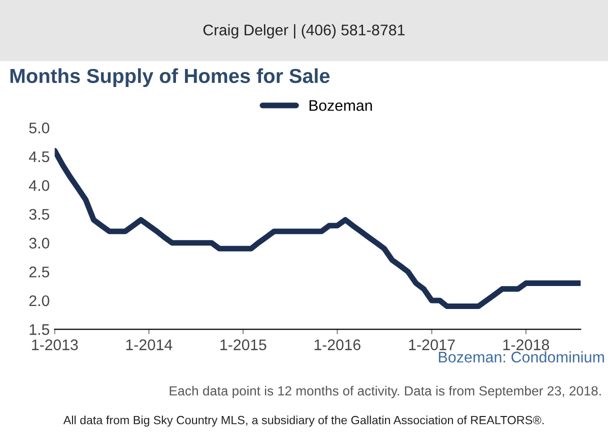 This screenshot has height=448, width=608. Describe the element at coordinates (149, 344) in the screenshot. I see `x-tick-label: 1-2014` at that location.